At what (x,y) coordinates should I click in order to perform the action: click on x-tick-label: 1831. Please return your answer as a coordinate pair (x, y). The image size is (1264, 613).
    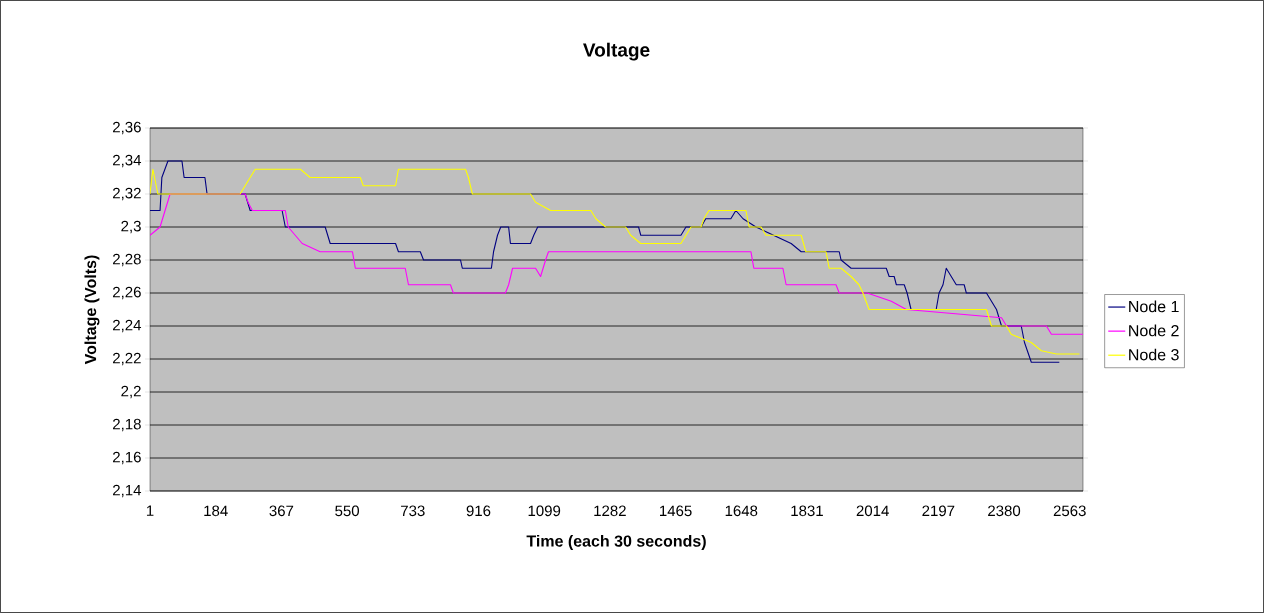
    Looking at the image, I should click on (807, 511).